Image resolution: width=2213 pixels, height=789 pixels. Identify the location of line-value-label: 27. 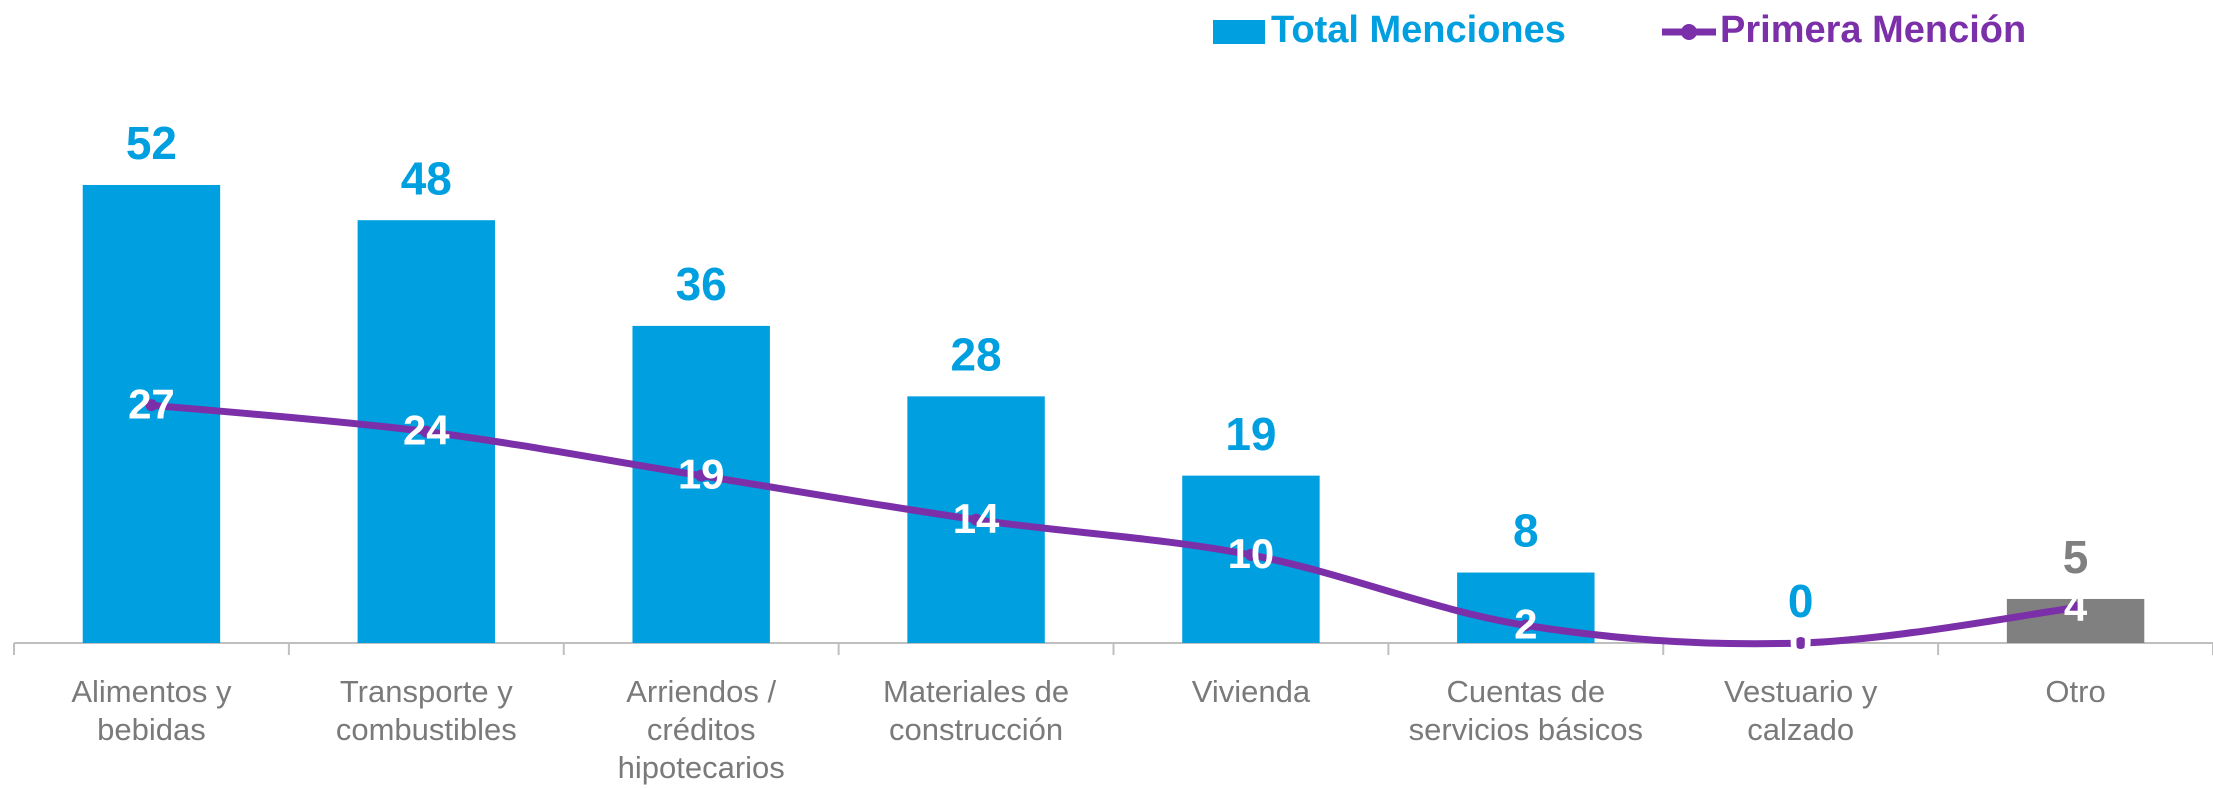
(151, 403).